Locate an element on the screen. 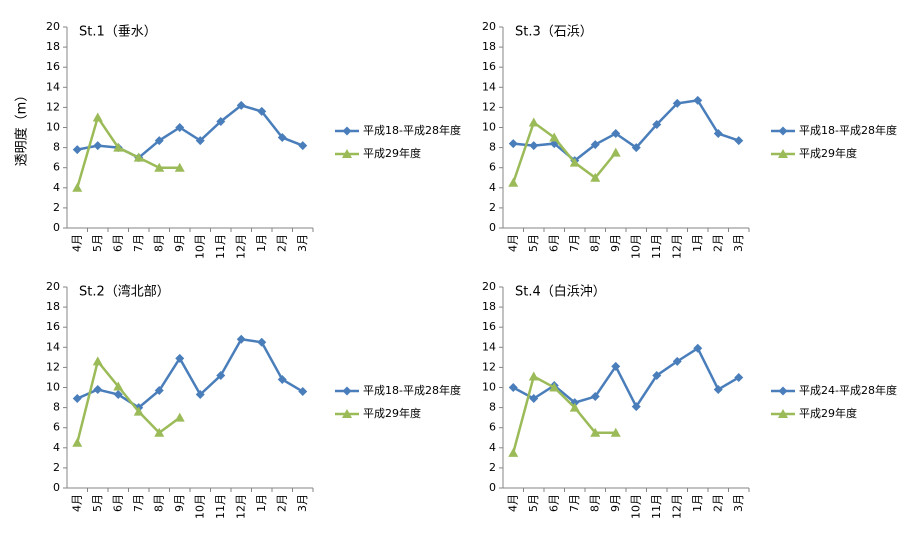  y-axis-label: 透明度（m） is located at coordinates (22, 128).